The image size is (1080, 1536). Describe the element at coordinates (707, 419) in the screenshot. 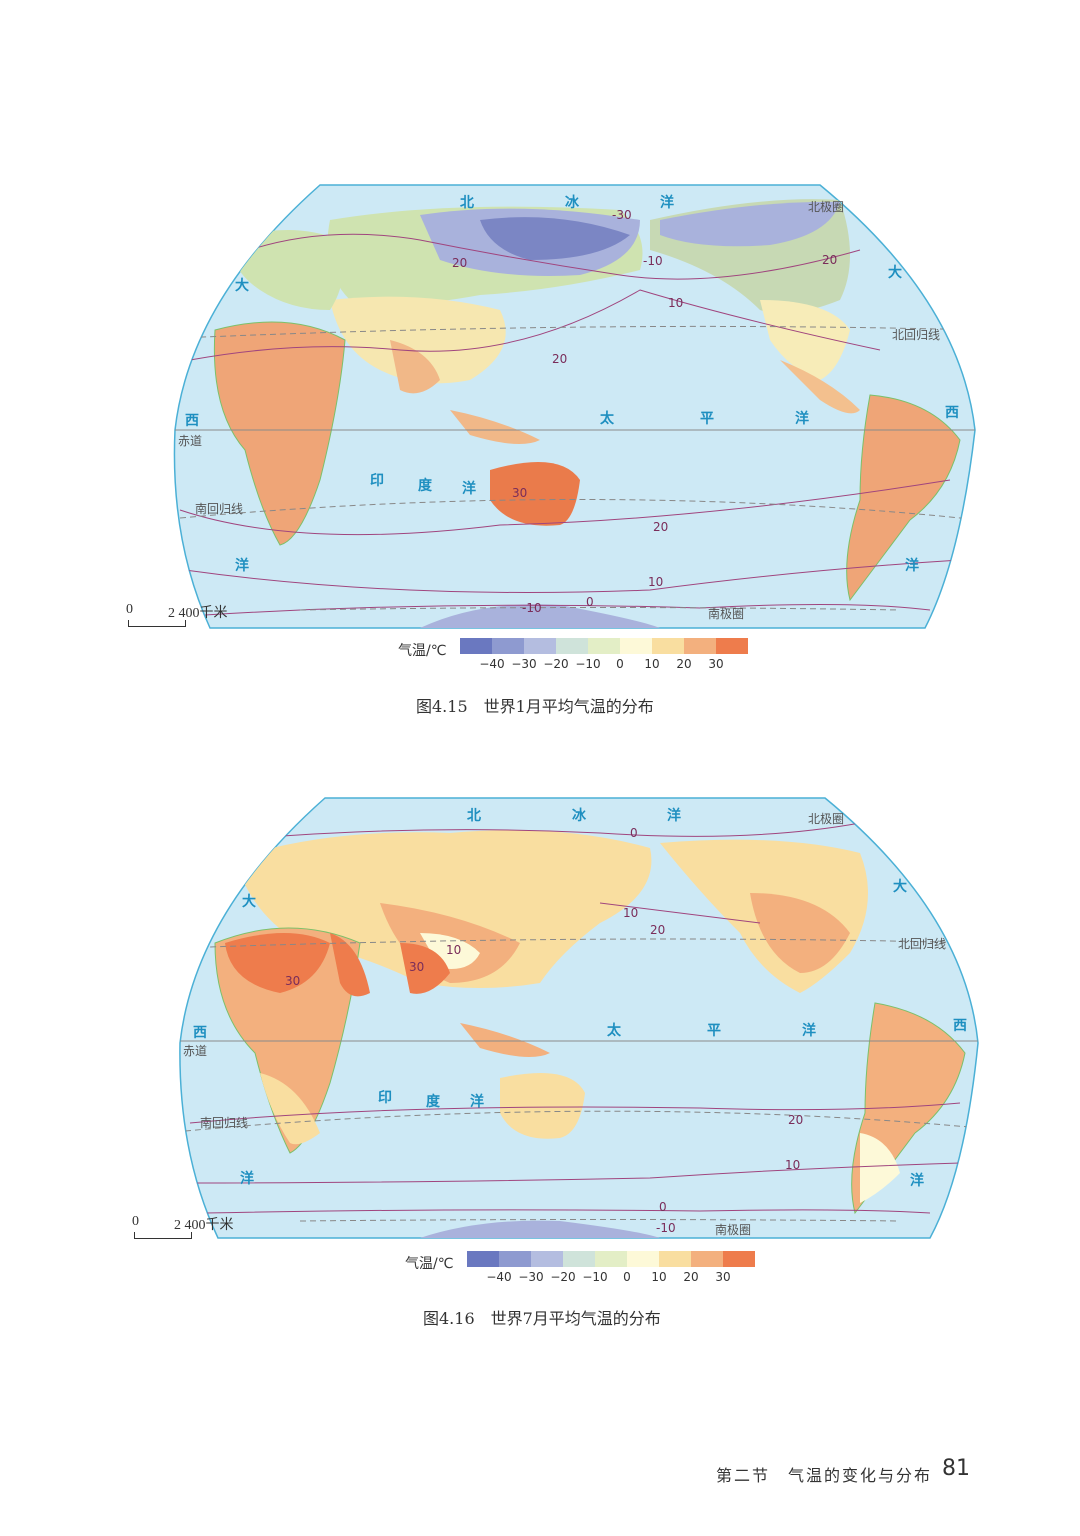

I see `pacific-label-2: 平` at that location.